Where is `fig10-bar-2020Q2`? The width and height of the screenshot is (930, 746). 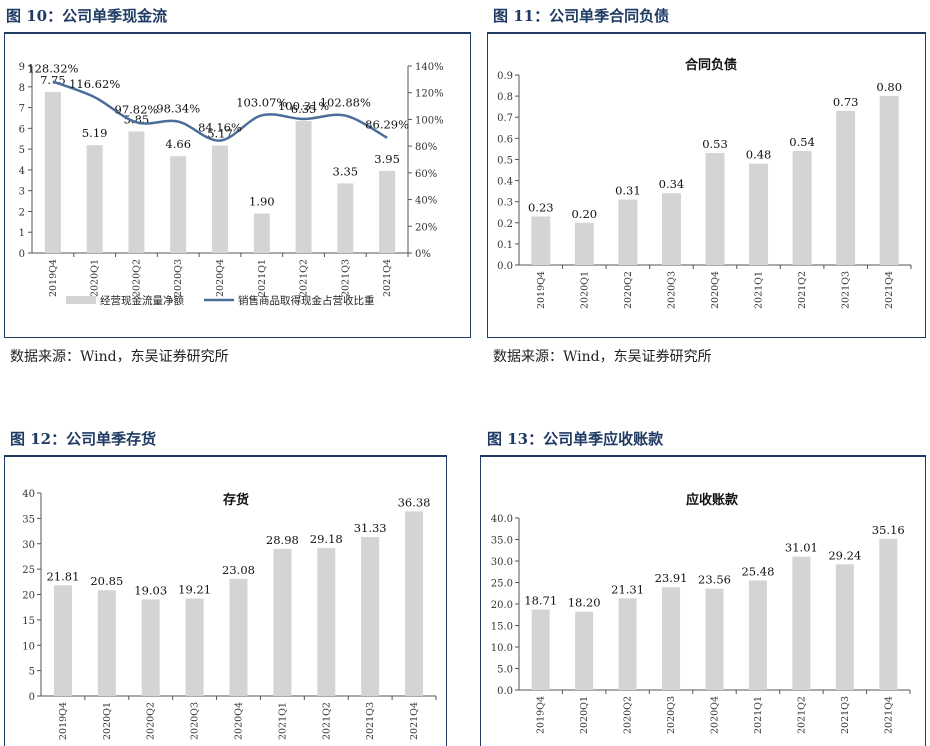
fig10-bar-2020Q2 is located at coordinates (136, 192).